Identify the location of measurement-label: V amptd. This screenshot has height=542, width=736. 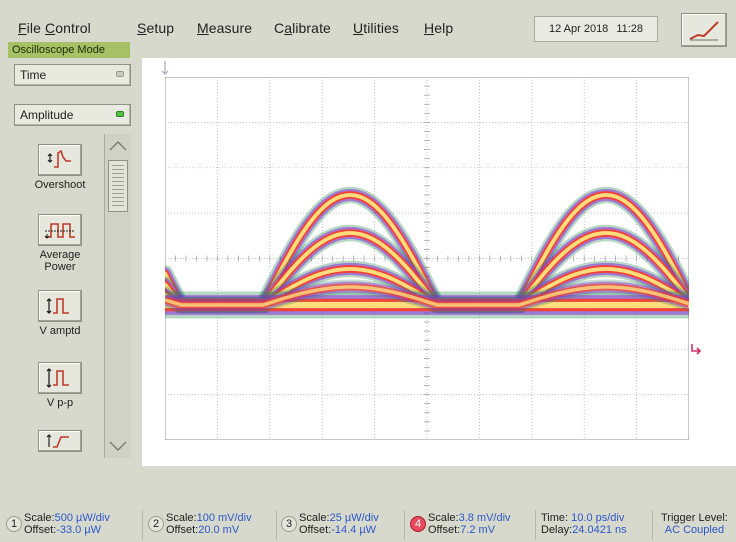
(60, 331).